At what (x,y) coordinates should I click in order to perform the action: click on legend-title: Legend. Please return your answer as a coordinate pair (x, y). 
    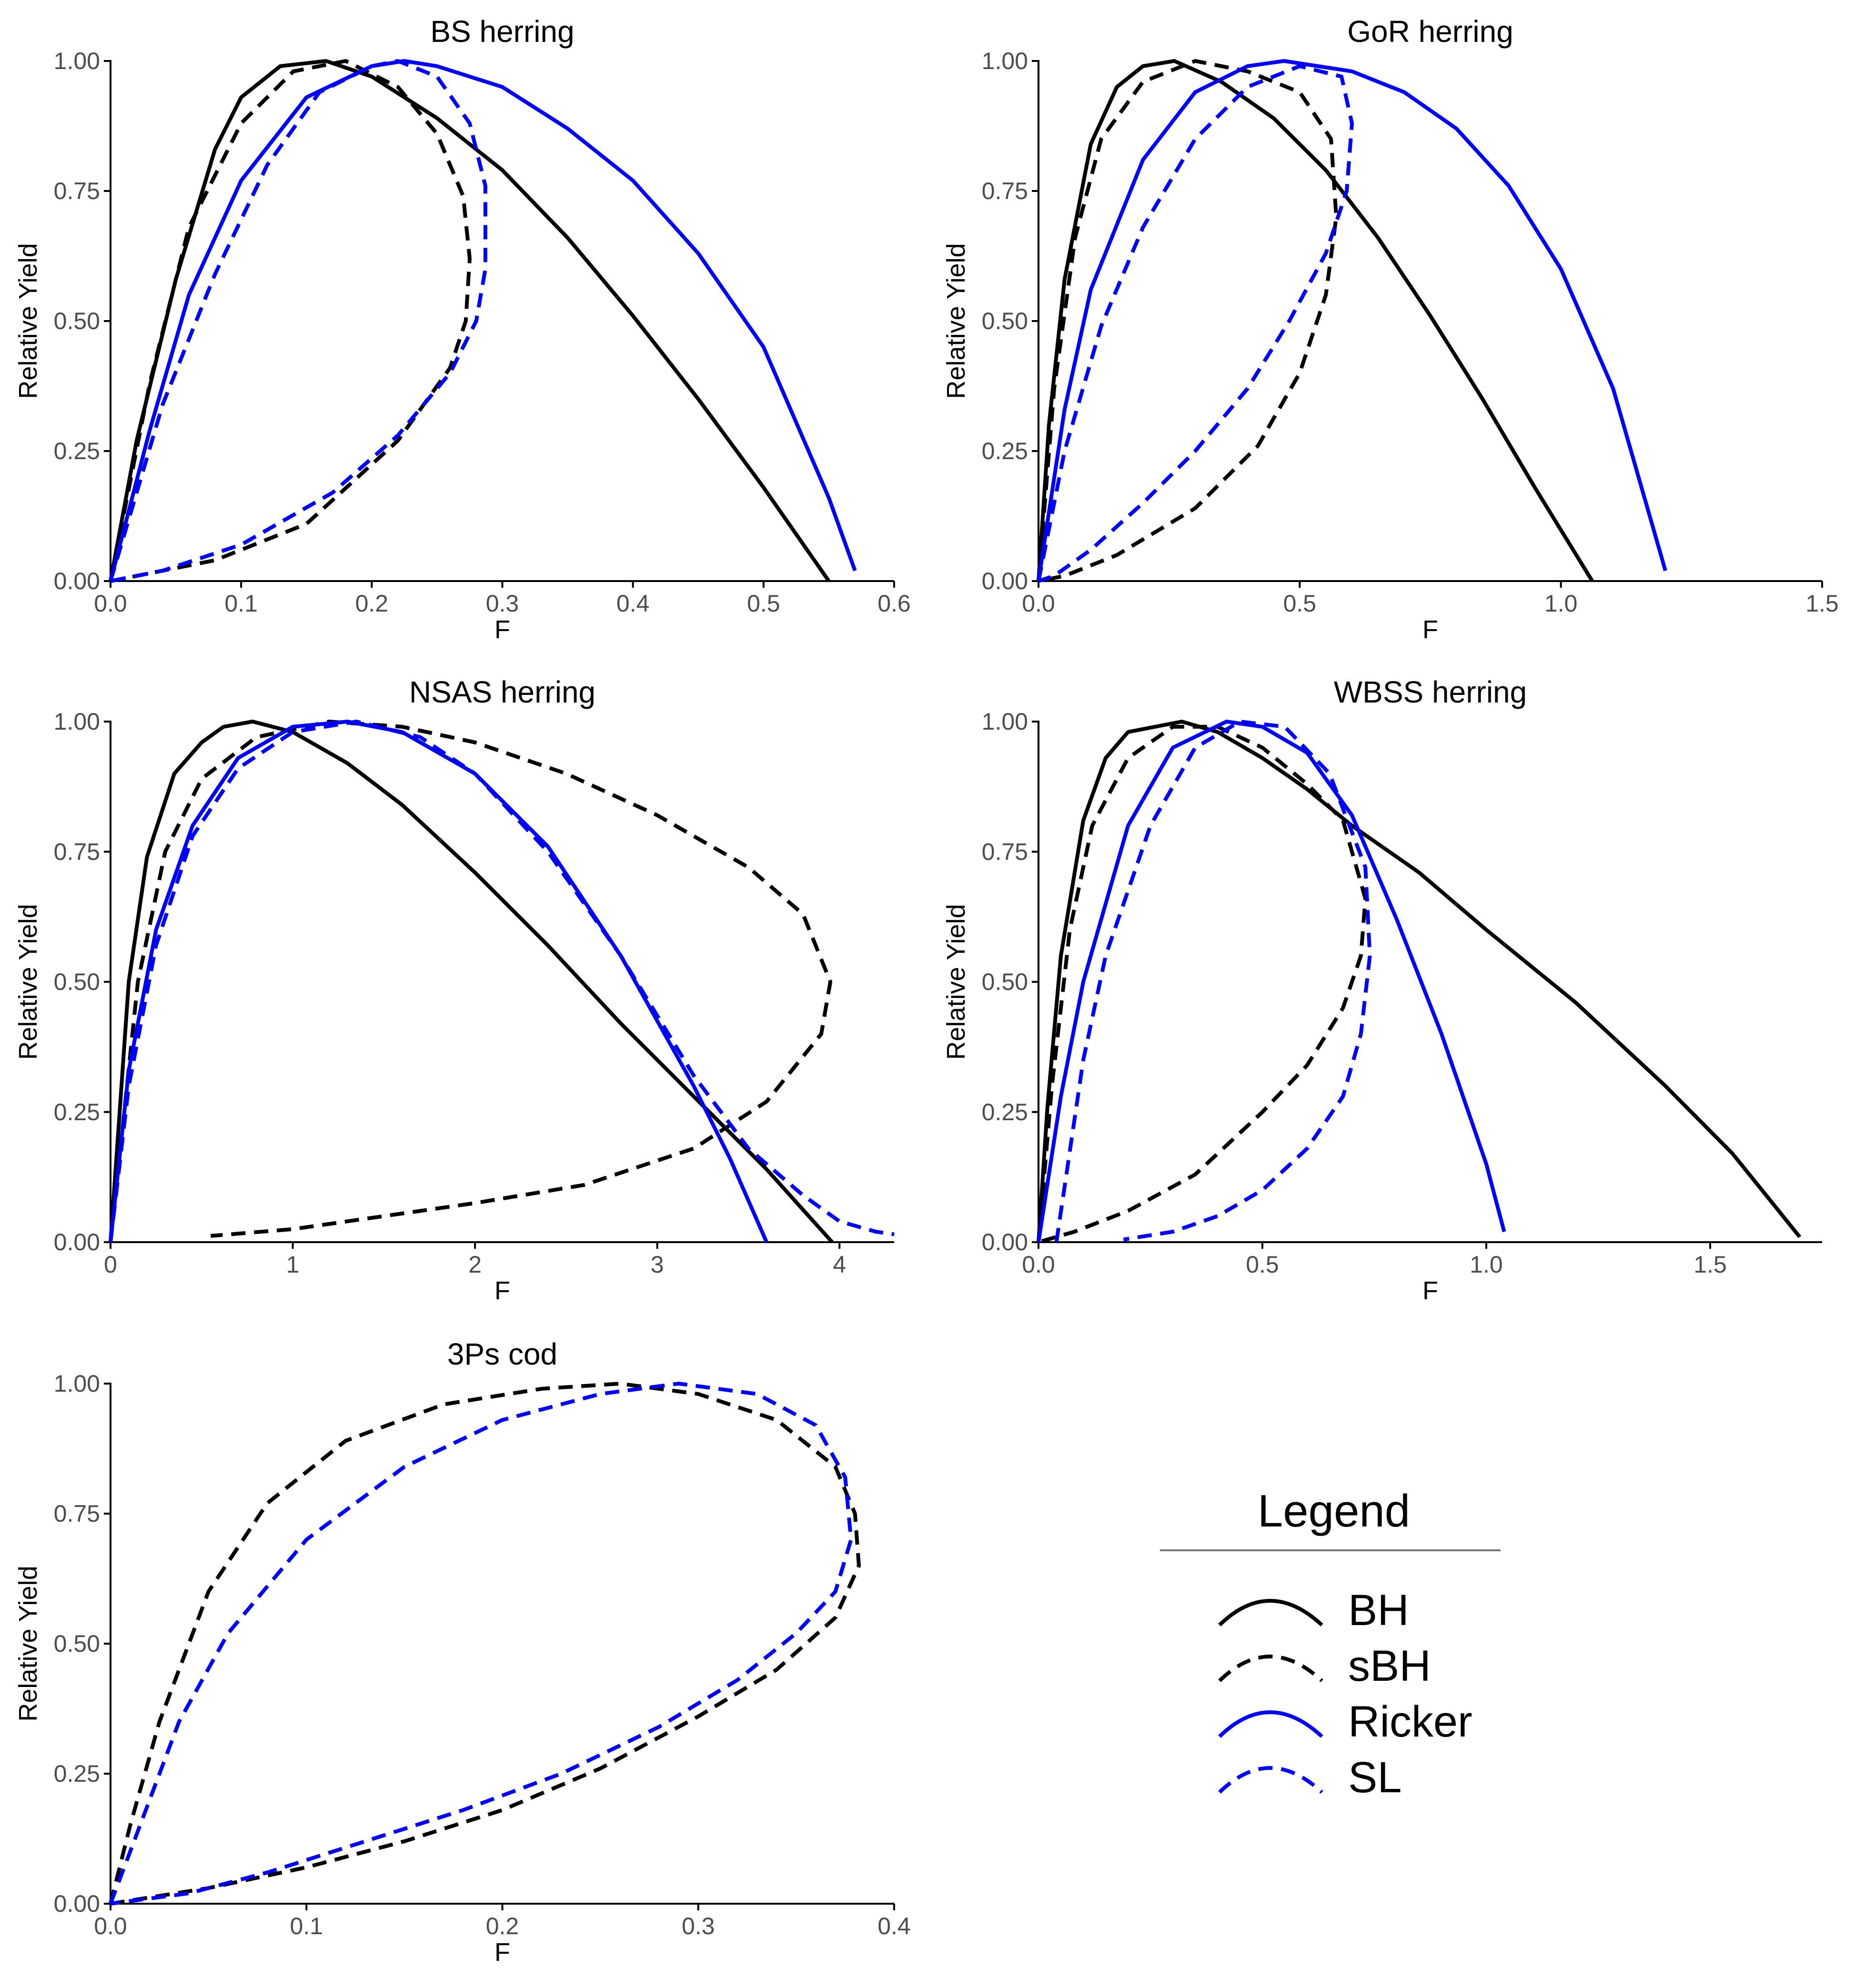
    Looking at the image, I should click on (1334, 1511).